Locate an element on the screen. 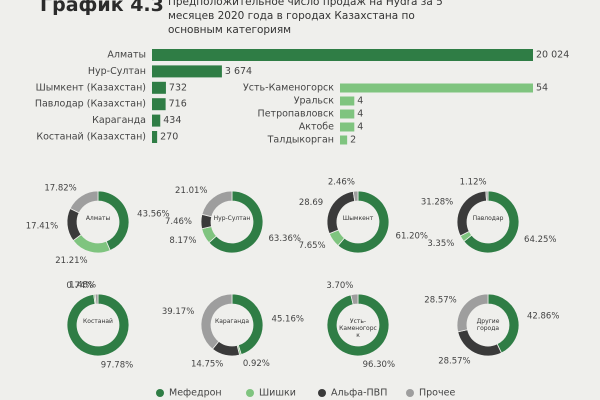  donut-value-label: 42.86% is located at coordinates (543, 317).